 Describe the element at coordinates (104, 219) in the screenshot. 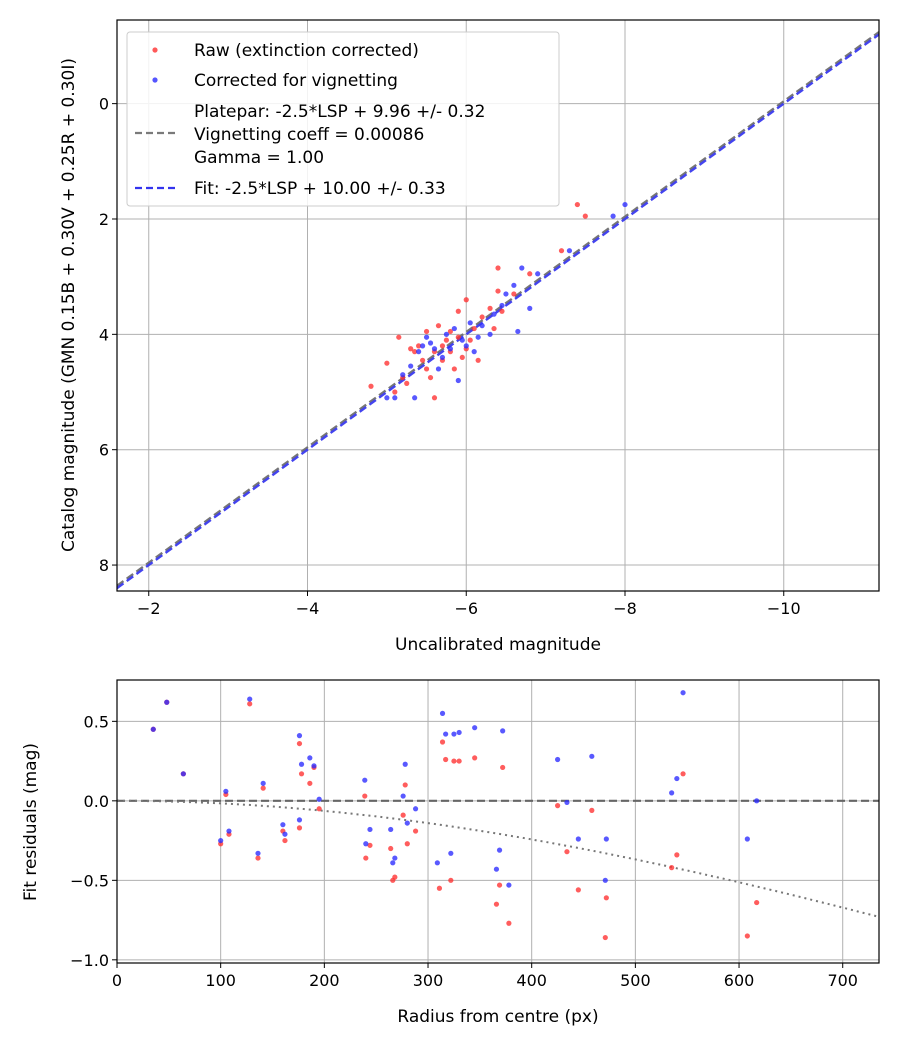

I see `calibration-y-tick-label: 2` at that location.